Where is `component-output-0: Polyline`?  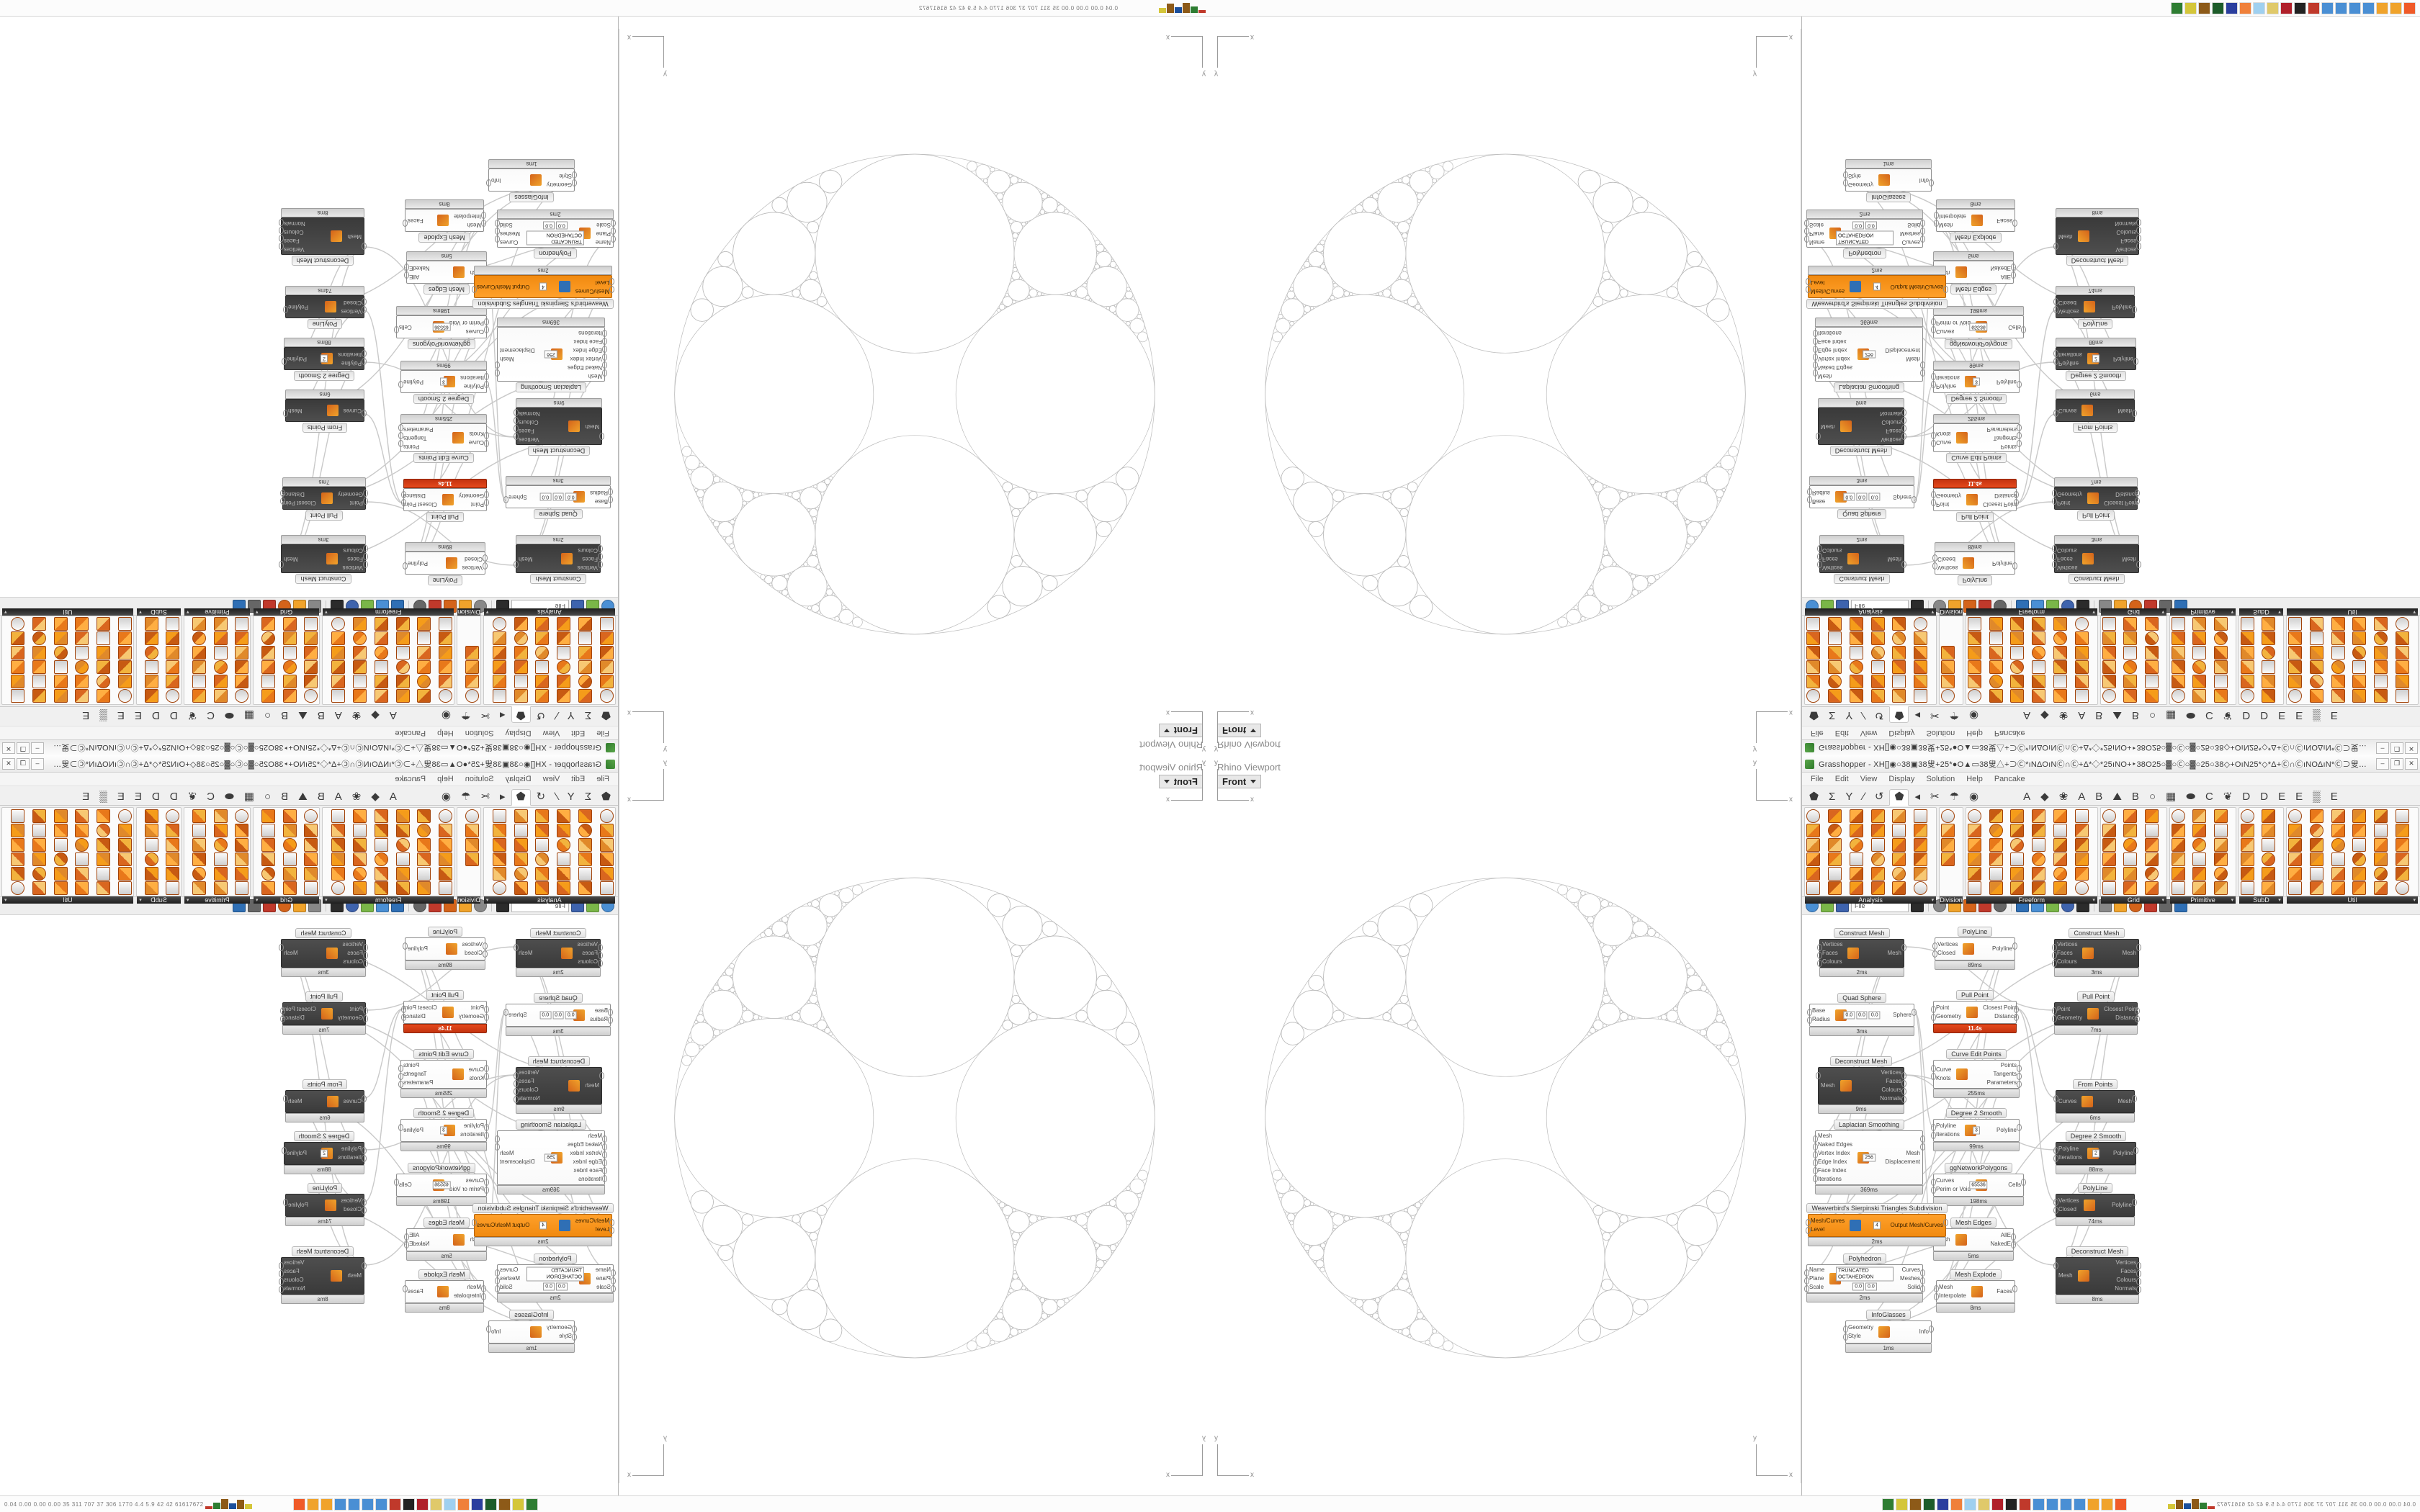
component-output-0: Polyline is located at coordinates (298, 1205).